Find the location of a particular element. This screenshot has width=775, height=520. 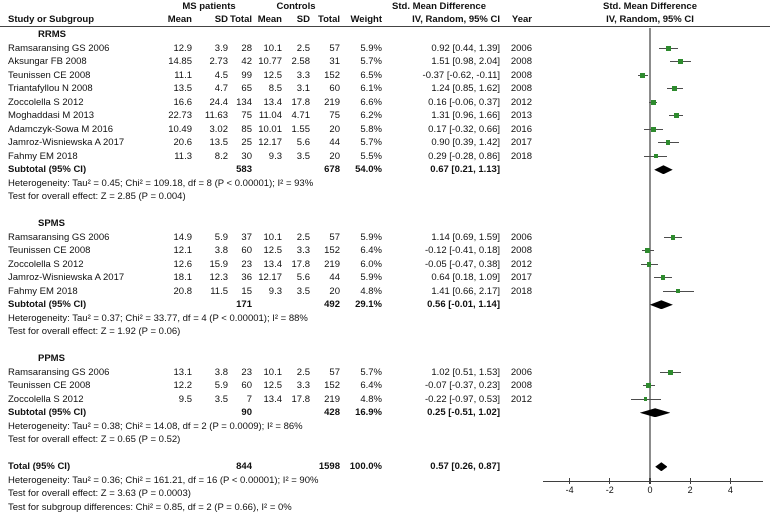

cell: 3.5 is located at coordinates (303, 291).